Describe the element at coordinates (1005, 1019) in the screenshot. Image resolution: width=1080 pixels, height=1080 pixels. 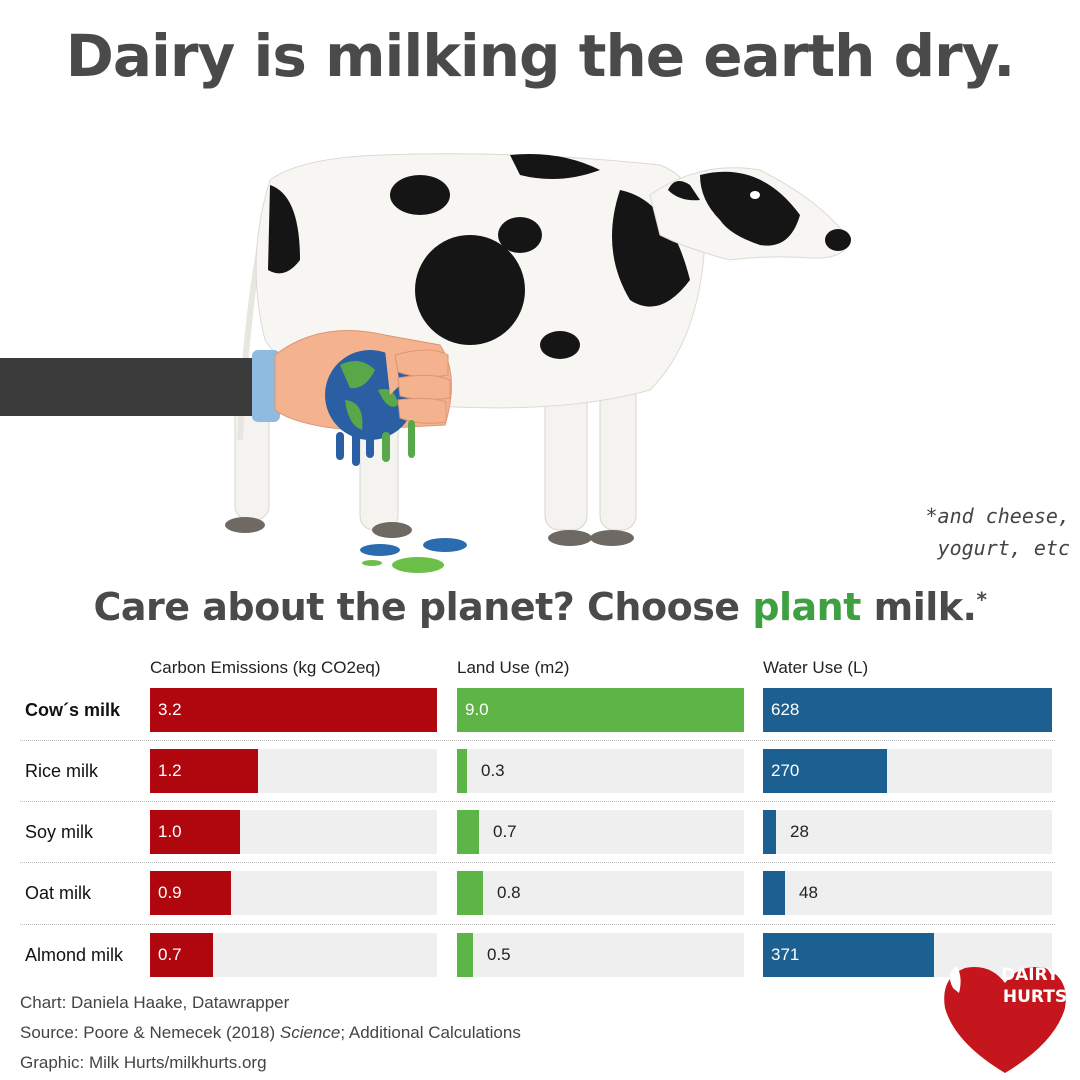
I see `dairy-hurts-logo: DAIRY HURTS` at that location.